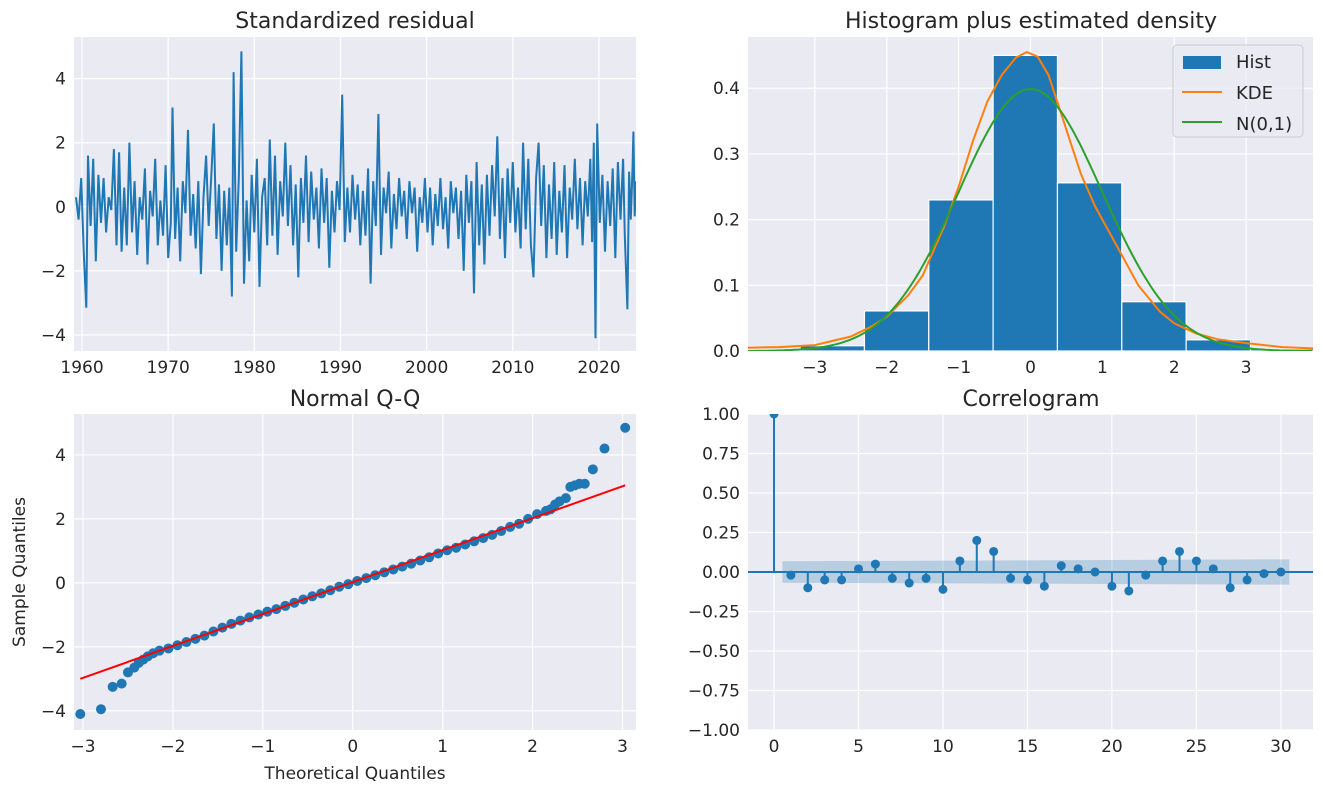 Image resolution: width=1323 pixels, height=796 pixels. I want to click on y-tick-label: 0, so click(60, 208).